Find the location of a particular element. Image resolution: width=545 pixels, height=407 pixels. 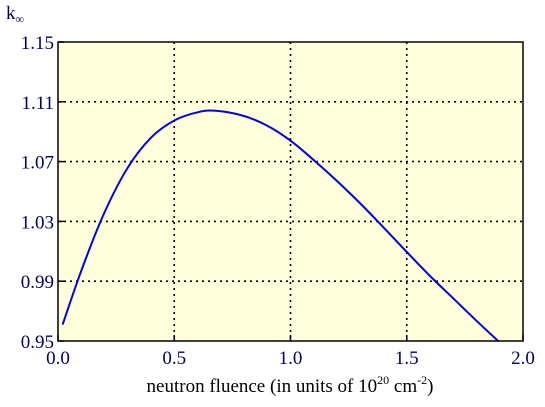

x-tick-labels: 0.0 0.5 1.0 1.5 2.0 is located at coordinates (290, 358).